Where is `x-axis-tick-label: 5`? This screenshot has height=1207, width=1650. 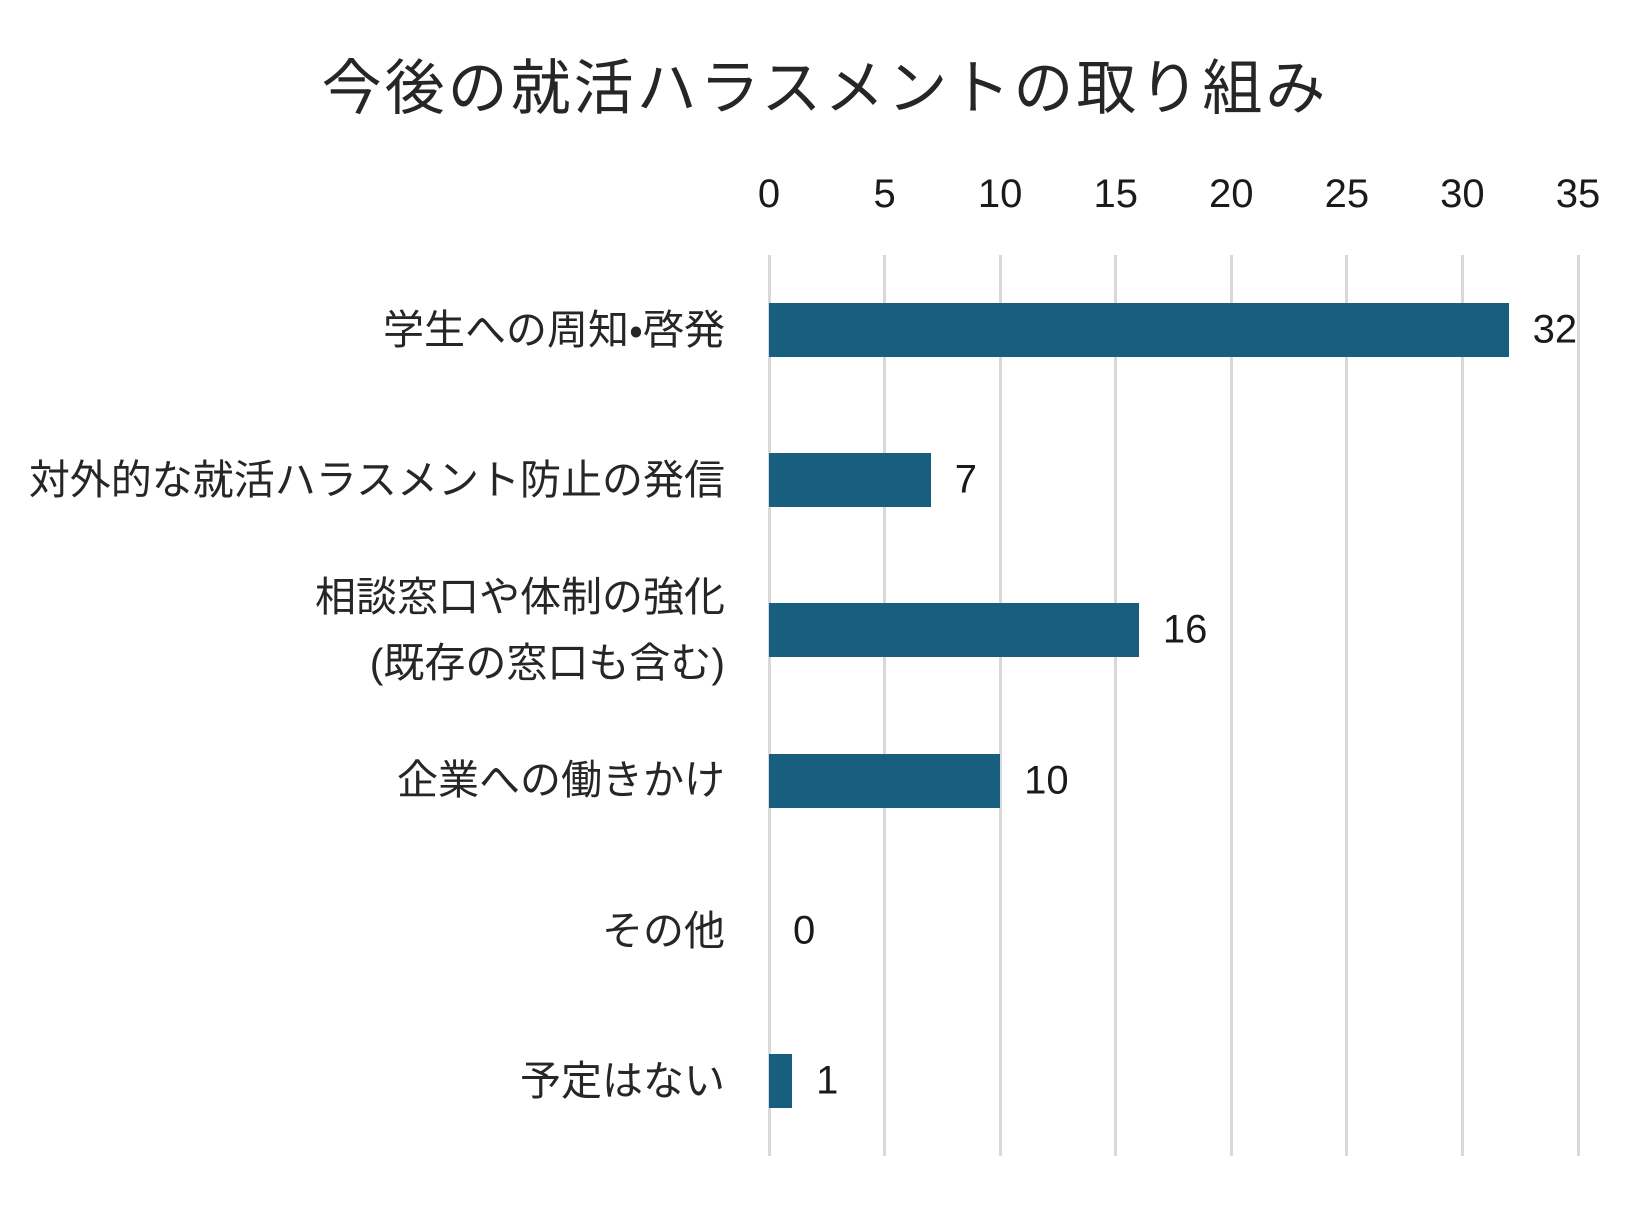 x-axis-tick-label: 5 is located at coordinates (884, 194).